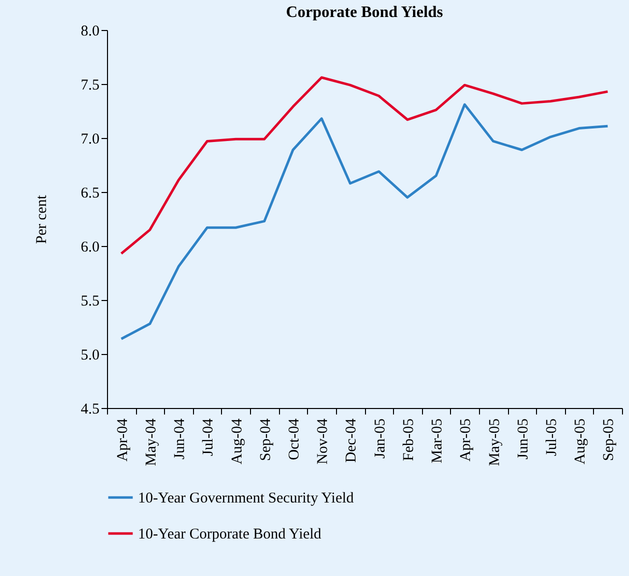  I want to click on y-tick-label: 8.0, so click(90, 32).